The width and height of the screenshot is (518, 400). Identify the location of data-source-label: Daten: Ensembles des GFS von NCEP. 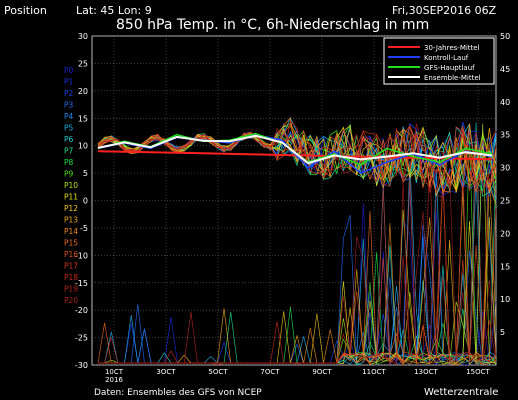
(178, 393).